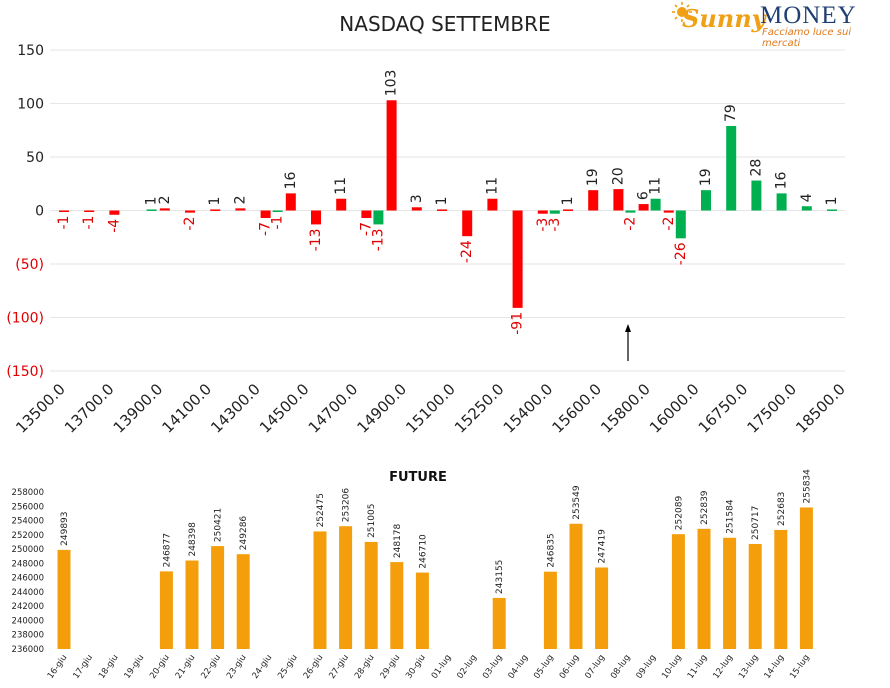 This screenshot has width=890, height=688. I want to click on logo-brand-money: MONEY, so click(808, 15).